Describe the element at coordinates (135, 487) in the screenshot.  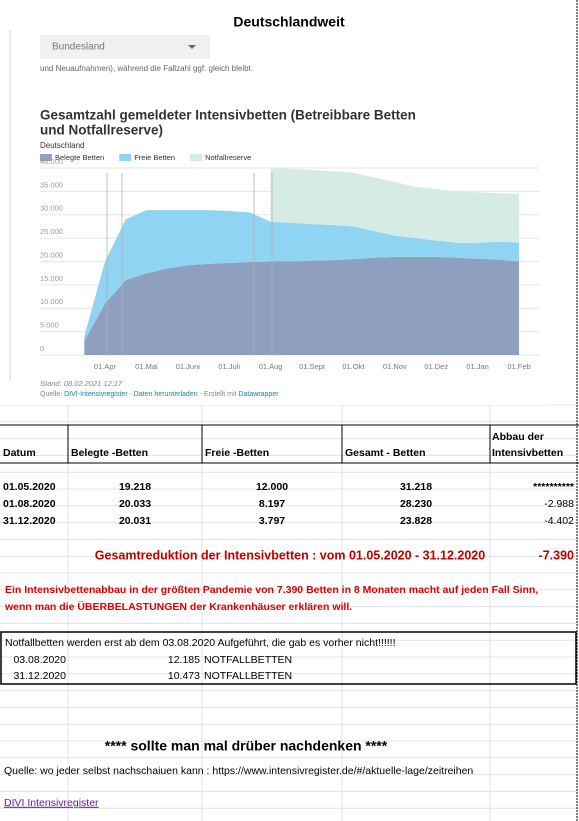
I see `table-cell: 19.218` at that location.